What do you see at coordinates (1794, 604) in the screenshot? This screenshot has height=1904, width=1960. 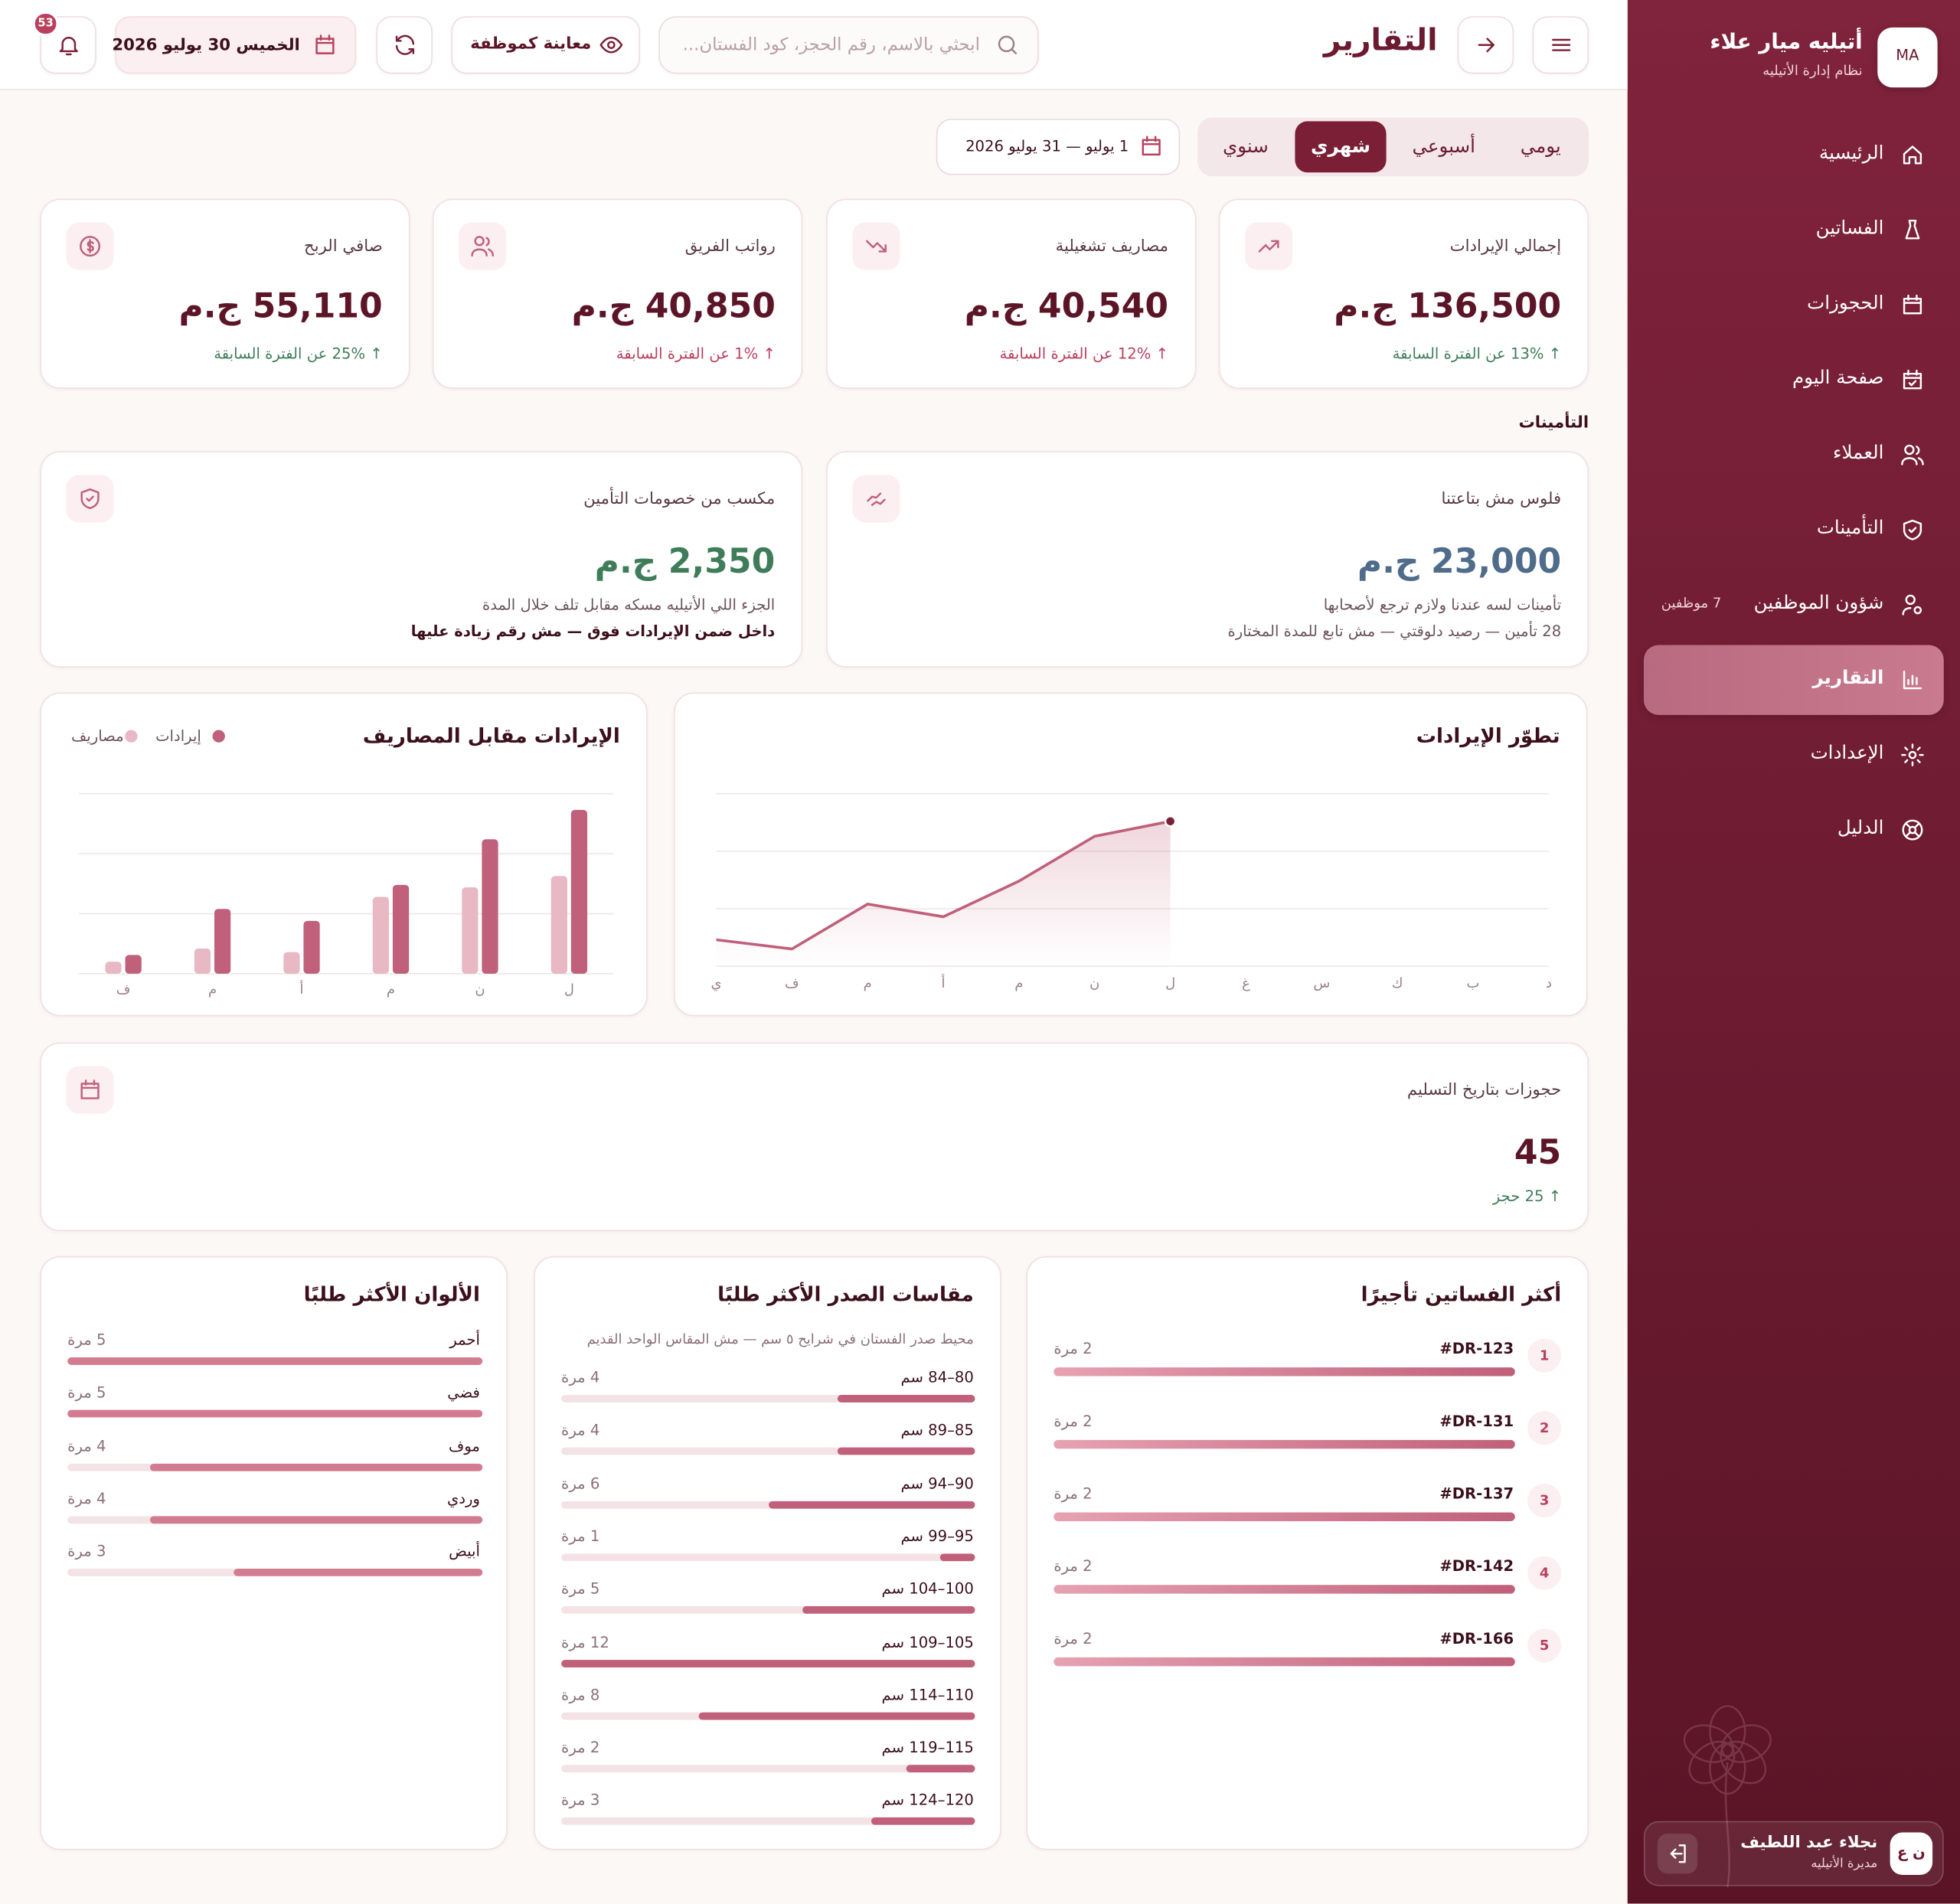 I see `nav-item: شؤون الموظفين 7 موظفين` at bounding box center [1794, 604].